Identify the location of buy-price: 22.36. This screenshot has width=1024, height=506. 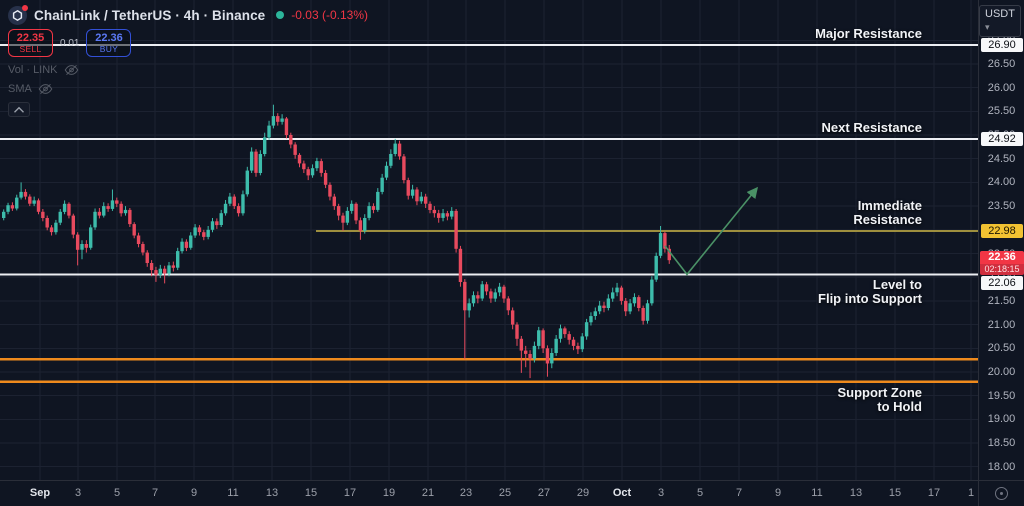
(109, 38).